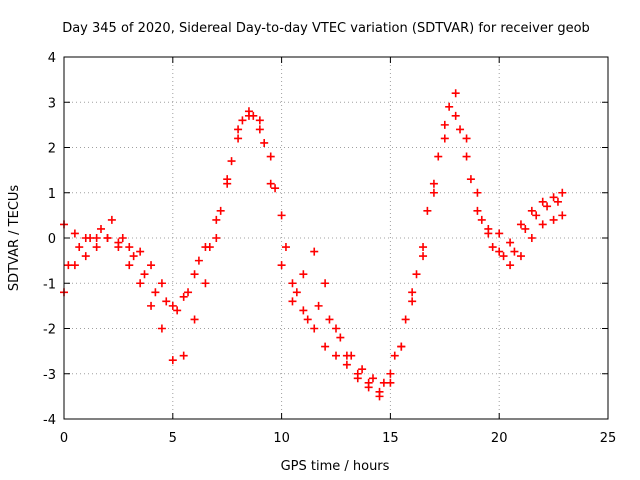 This screenshot has width=640, height=480. What do you see at coordinates (335, 466) in the screenshot?
I see `x-axis-label: GPS time / hours` at bounding box center [335, 466].